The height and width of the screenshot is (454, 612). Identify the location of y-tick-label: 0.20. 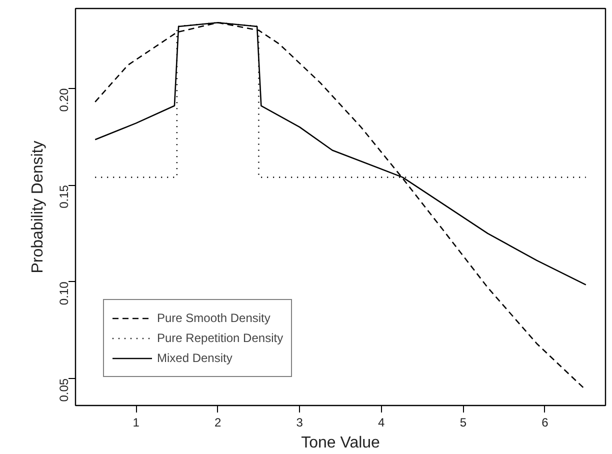
(64, 100).